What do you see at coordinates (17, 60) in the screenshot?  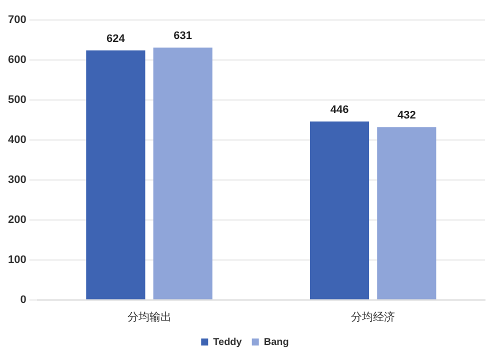 I see `y-tick-label: 600` at bounding box center [17, 60].